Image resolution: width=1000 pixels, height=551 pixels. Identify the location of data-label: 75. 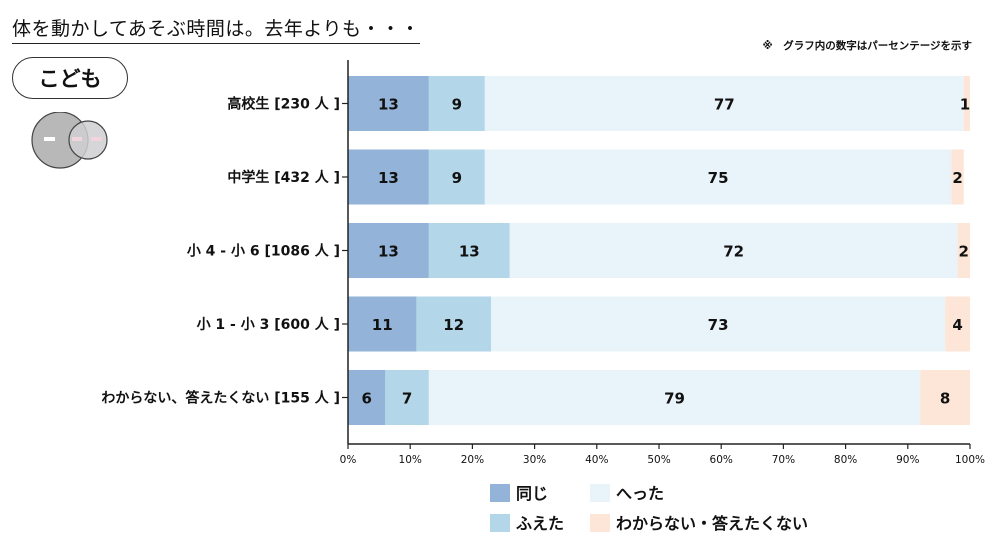
(718, 178).